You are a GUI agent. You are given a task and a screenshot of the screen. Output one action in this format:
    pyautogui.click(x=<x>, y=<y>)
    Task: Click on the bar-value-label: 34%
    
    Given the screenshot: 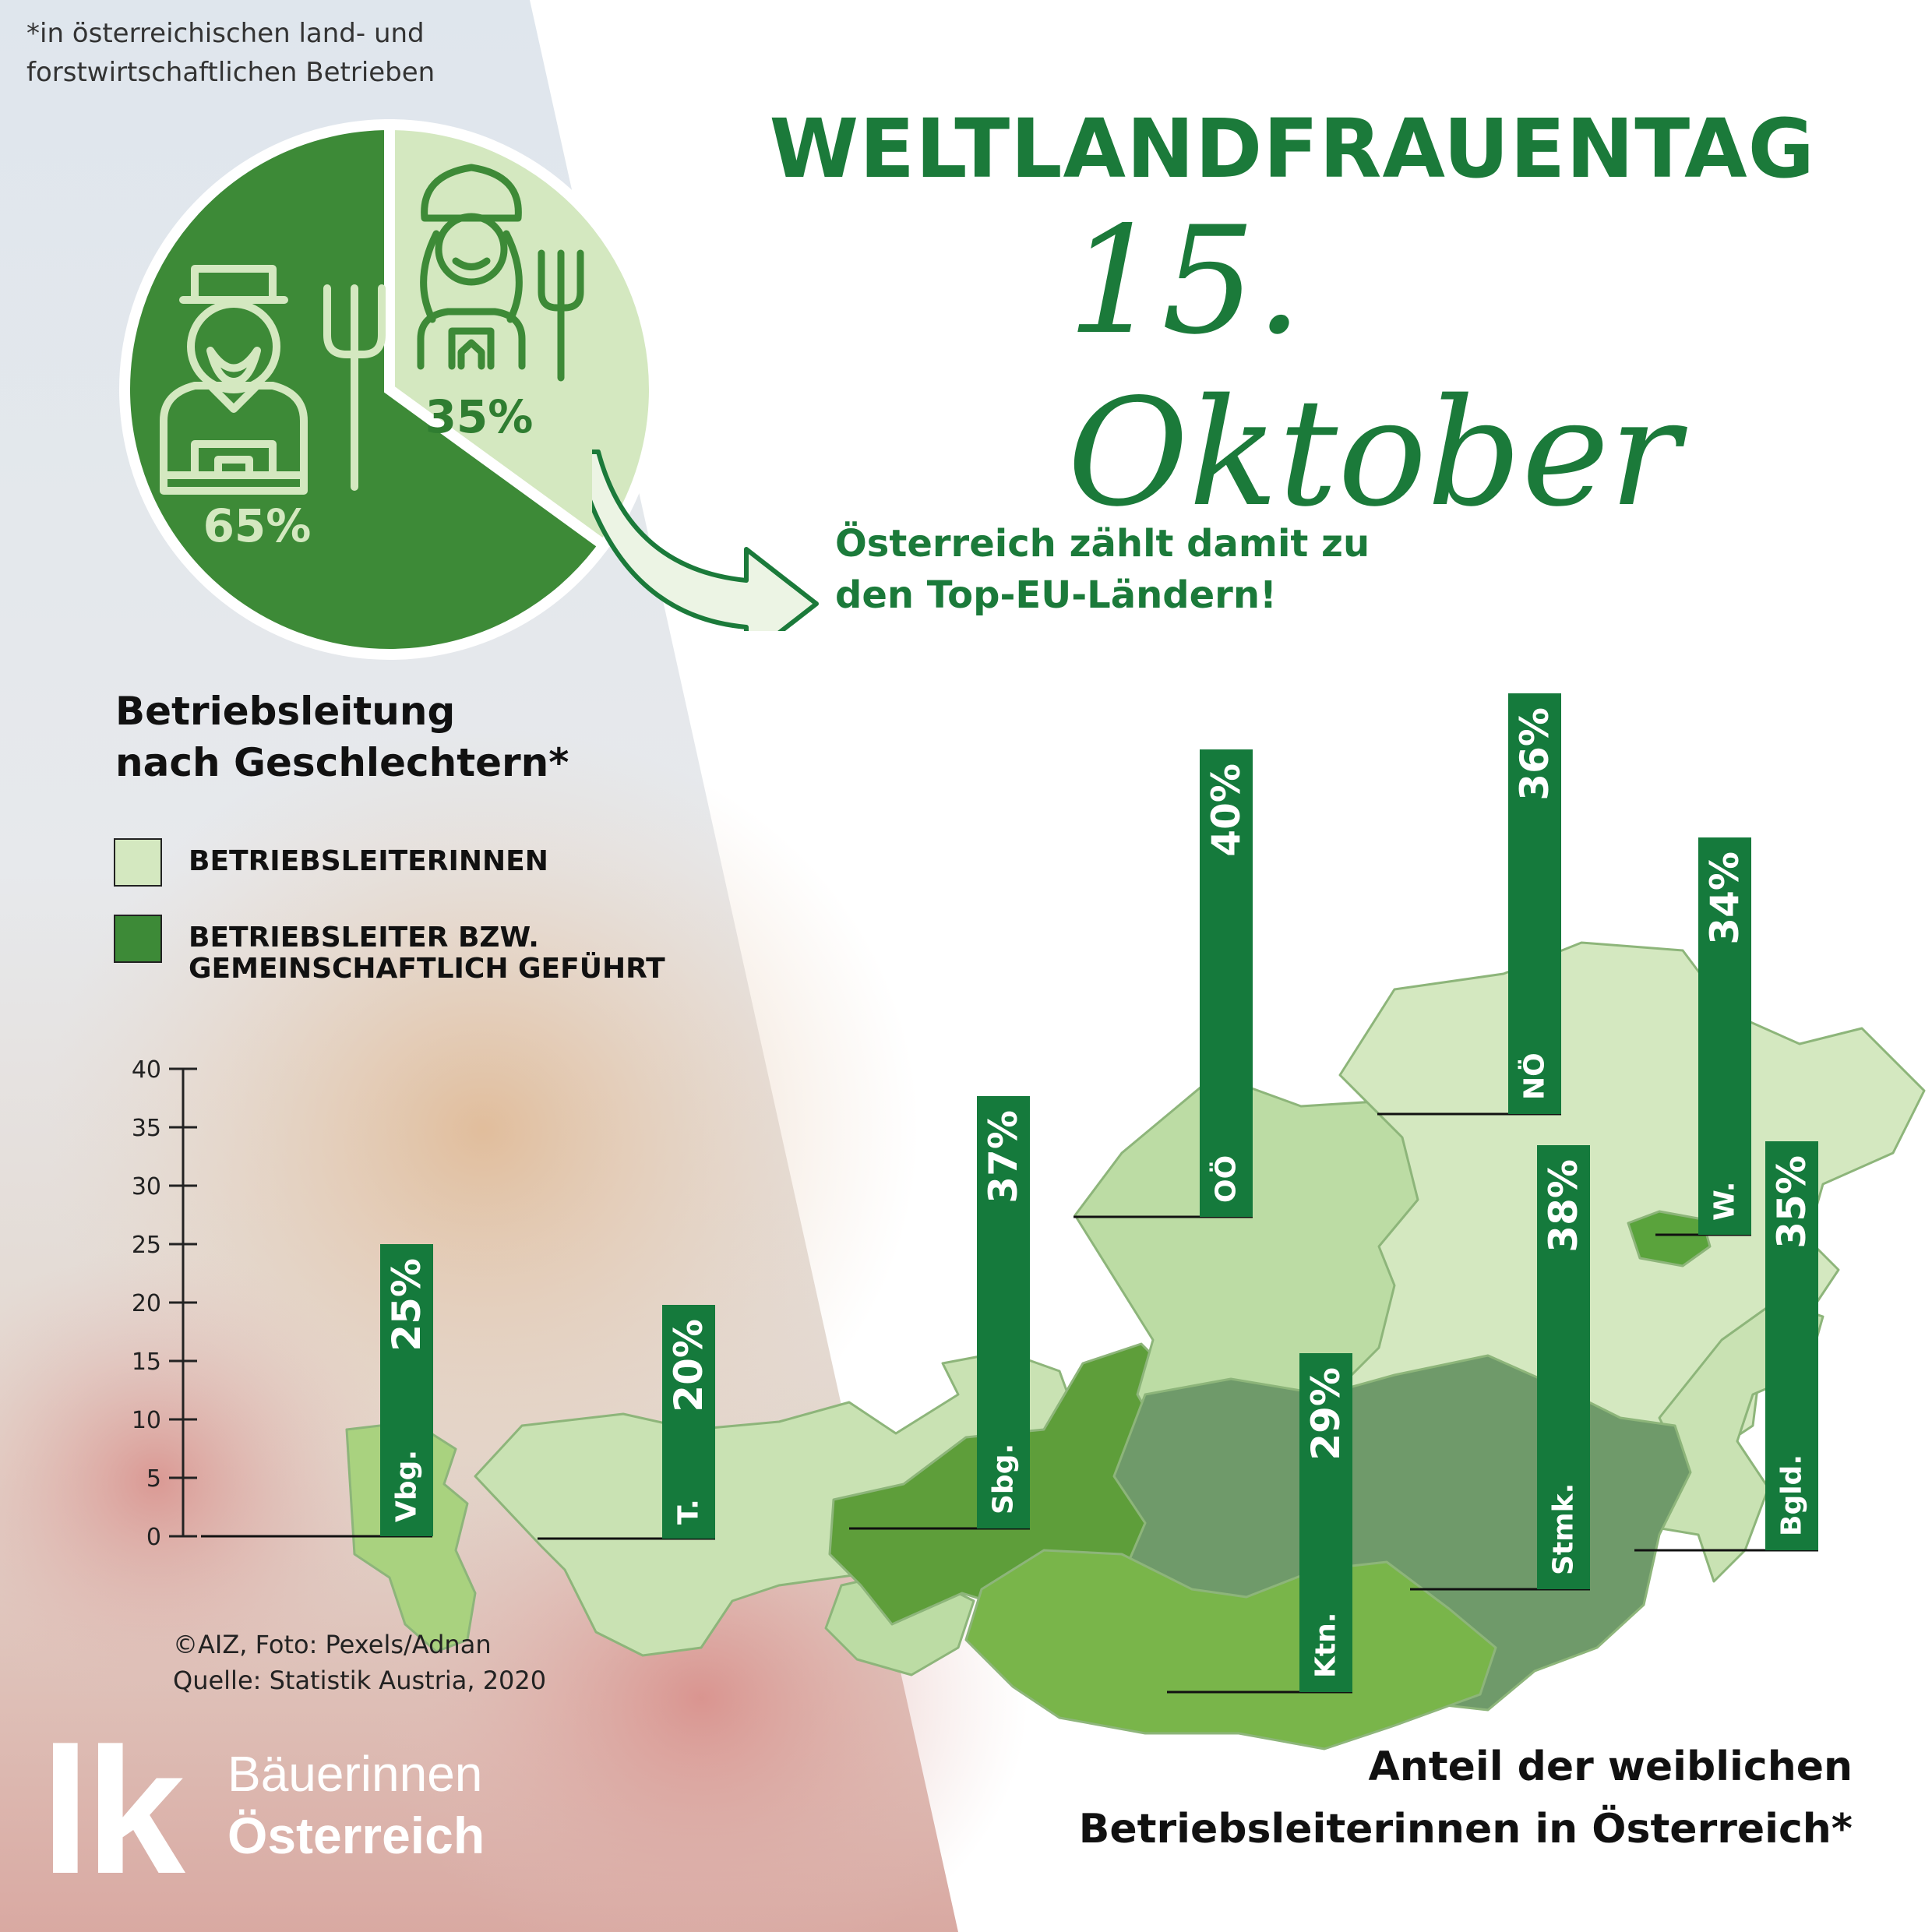 What is the action you would take?
    pyautogui.click(x=1724, y=898)
    